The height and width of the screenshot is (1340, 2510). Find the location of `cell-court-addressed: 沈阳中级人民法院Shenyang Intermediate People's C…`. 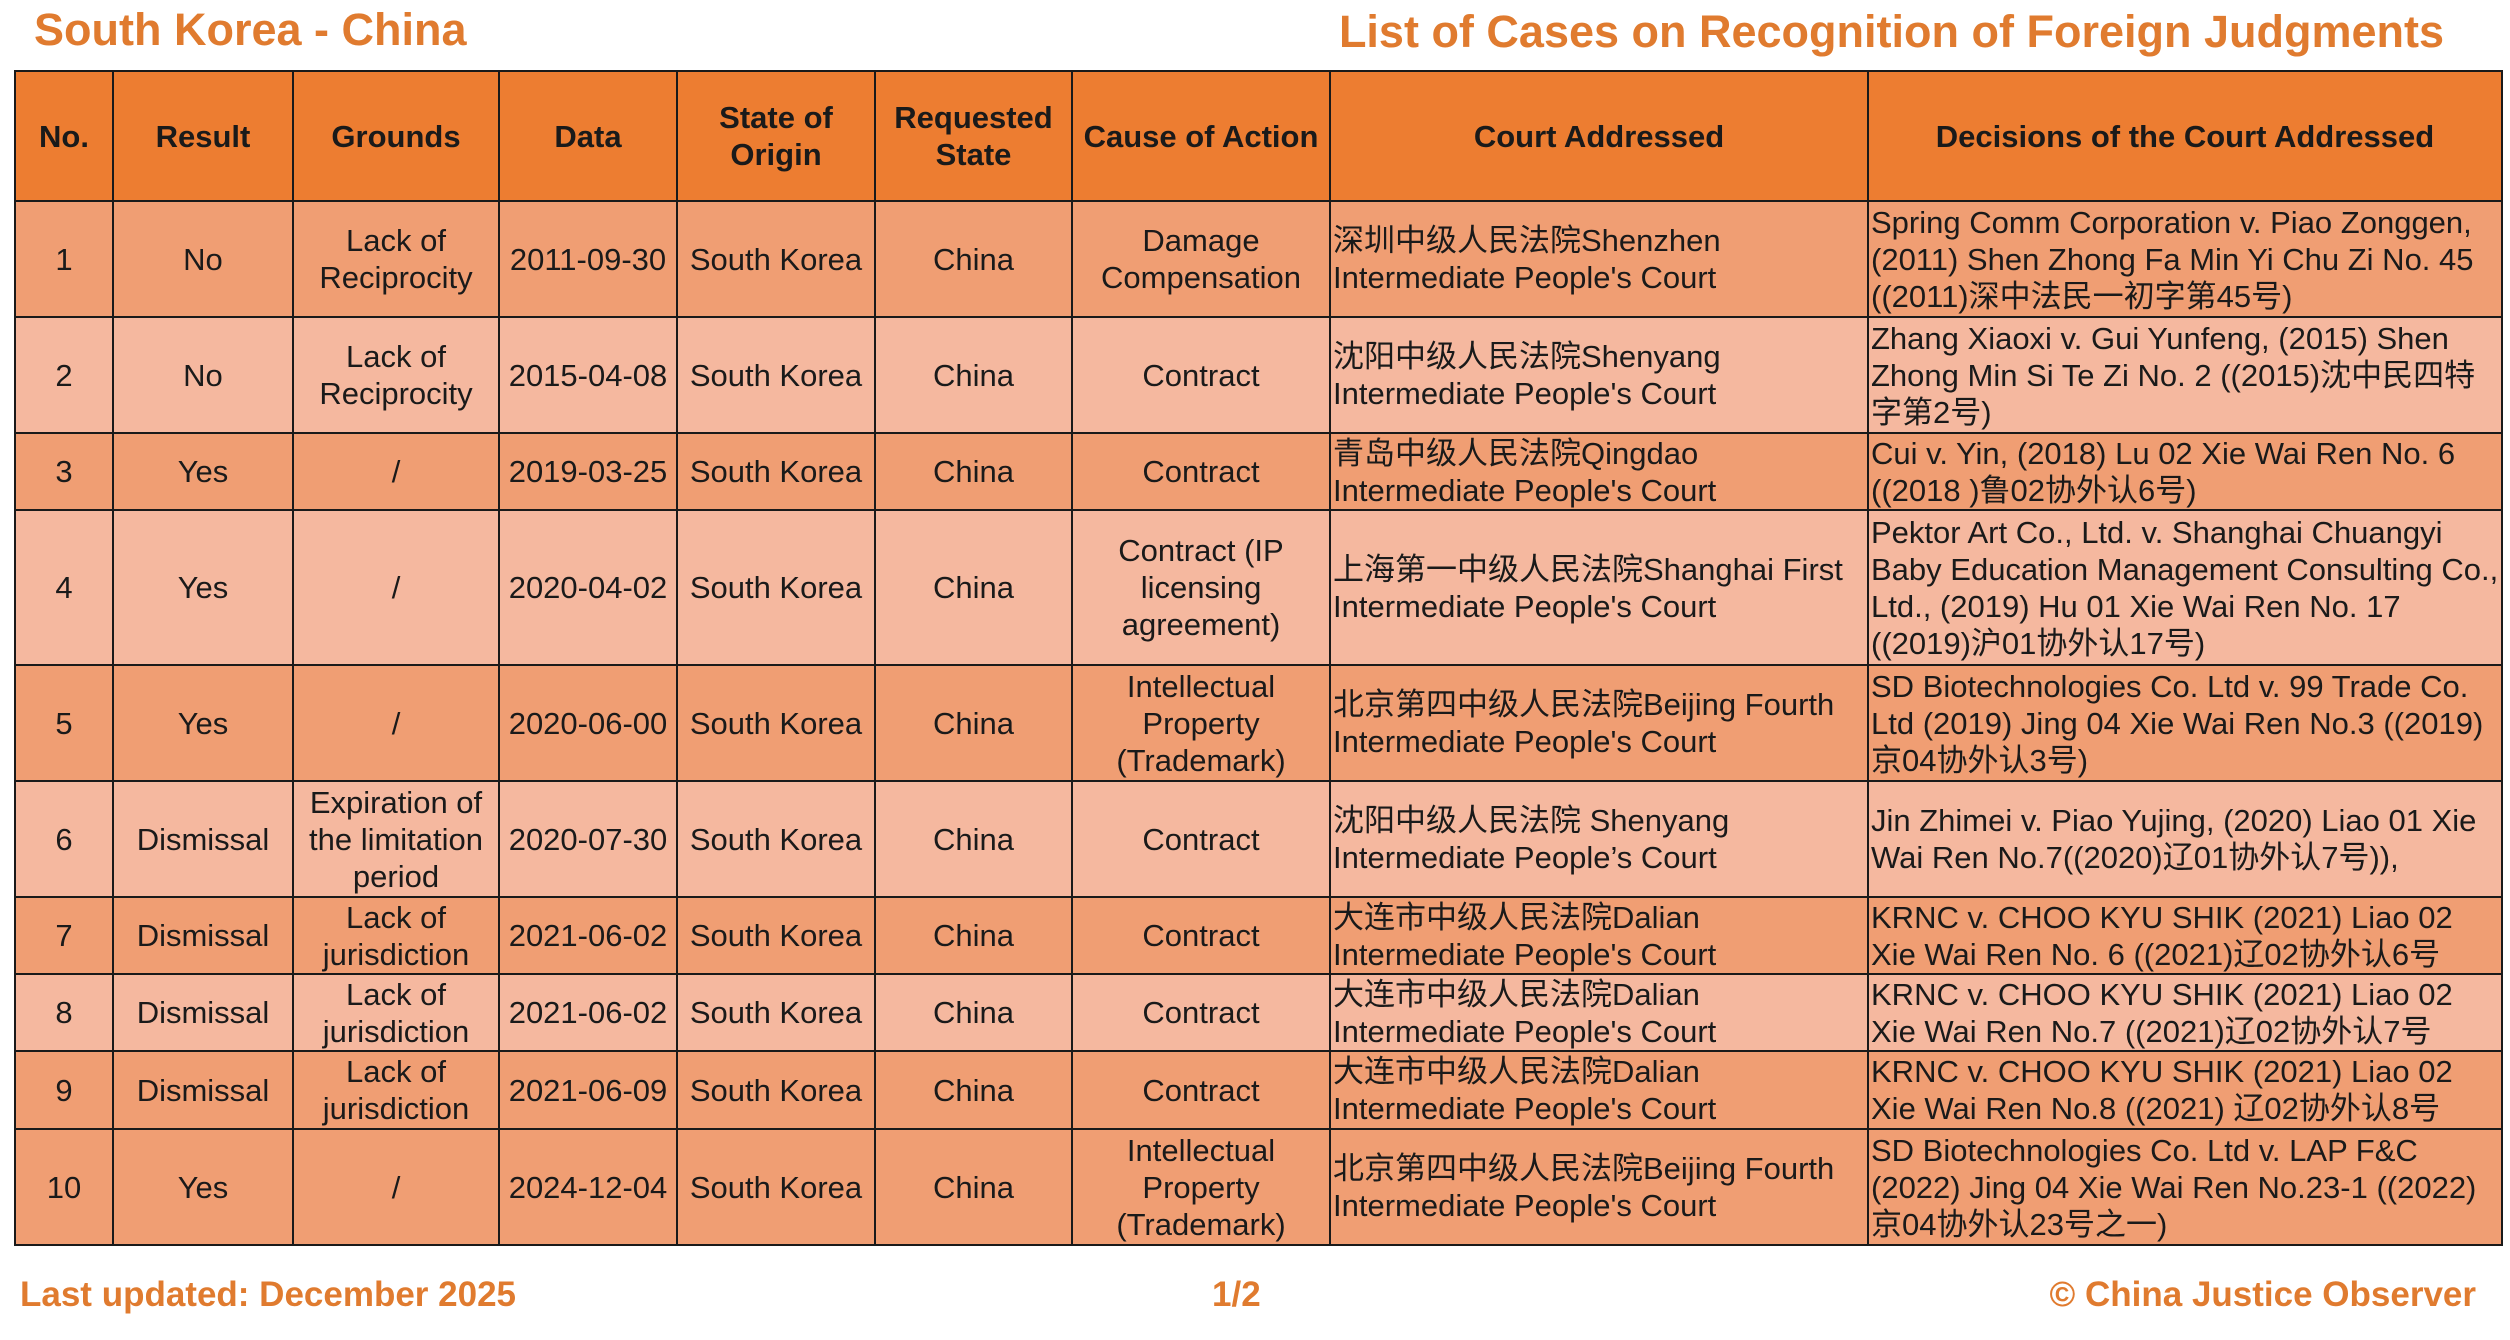

cell-court-addressed: 沈阳中级人民法院Shenyang Intermediate People's C… is located at coordinates (1599, 375).